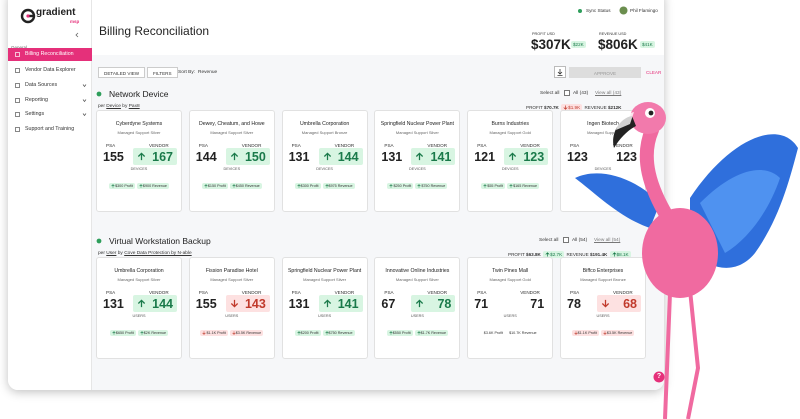 Image resolution: width=800 pixels, height=419 pixels. Describe the element at coordinates (84, 86) in the screenshot. I see `chevron-icon` at that location.